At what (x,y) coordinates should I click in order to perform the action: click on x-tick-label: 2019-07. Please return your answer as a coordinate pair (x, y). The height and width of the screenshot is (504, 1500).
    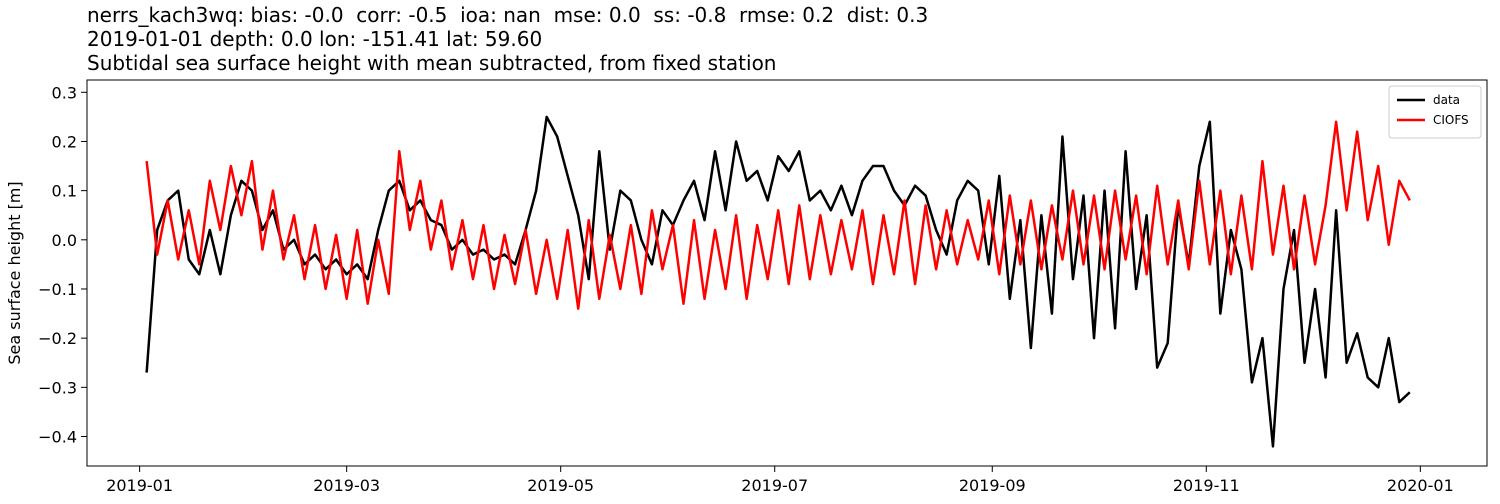
    Looking at the image, I should click on (774, 485).